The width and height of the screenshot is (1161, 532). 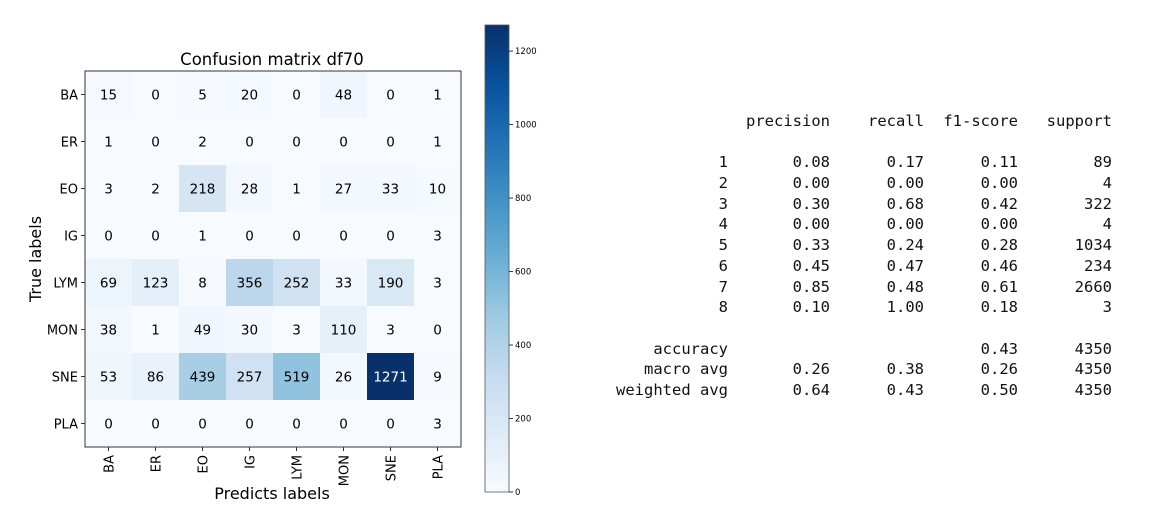 What do you see at coordinates (811, 369) in the screenshot?
I see `report-cell: 0.26` at bounding box center [811, 369].